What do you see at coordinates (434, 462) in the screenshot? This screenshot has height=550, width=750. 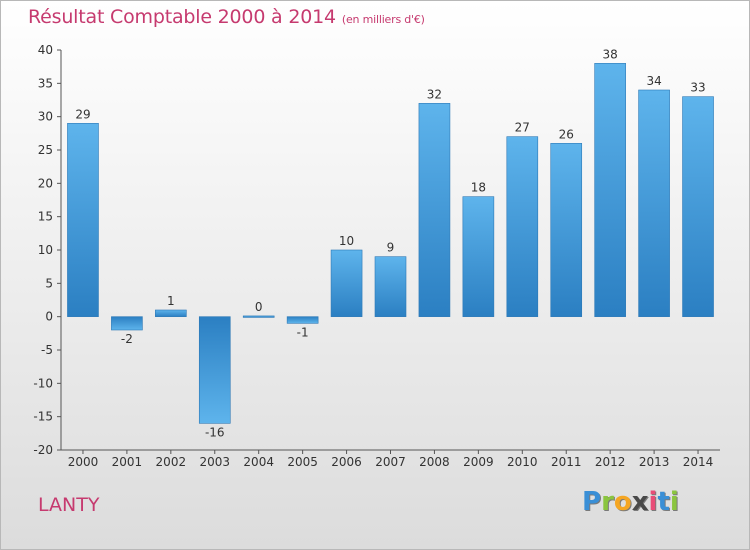 I see `x-tick-label: 2008` at bounding box center [434, 462].